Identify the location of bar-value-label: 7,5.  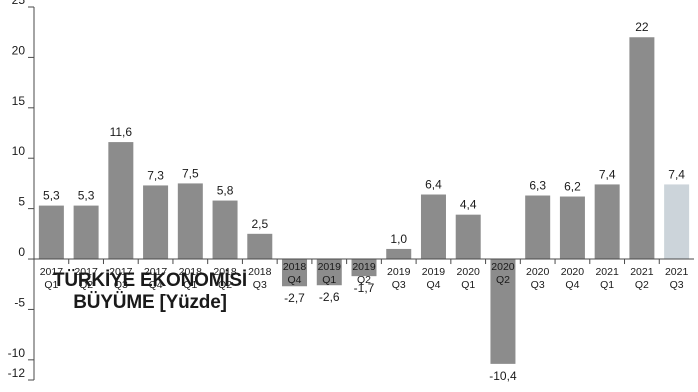
(190, 173).